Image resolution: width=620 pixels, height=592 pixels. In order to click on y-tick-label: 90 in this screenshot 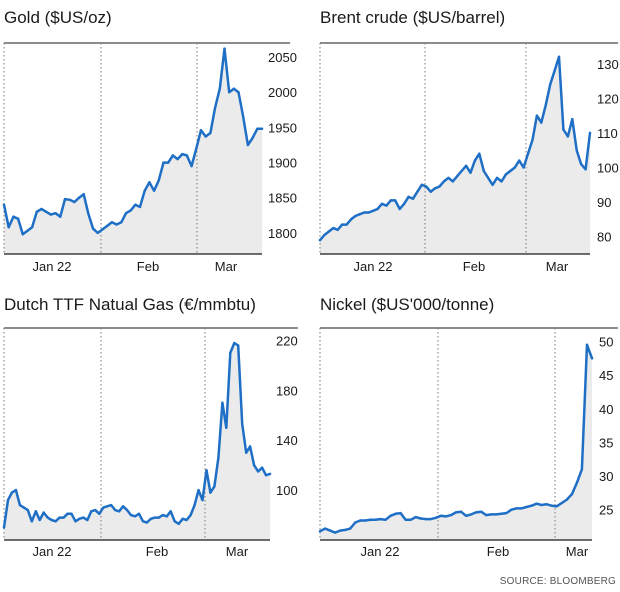, I will do `click(604, 202)`.